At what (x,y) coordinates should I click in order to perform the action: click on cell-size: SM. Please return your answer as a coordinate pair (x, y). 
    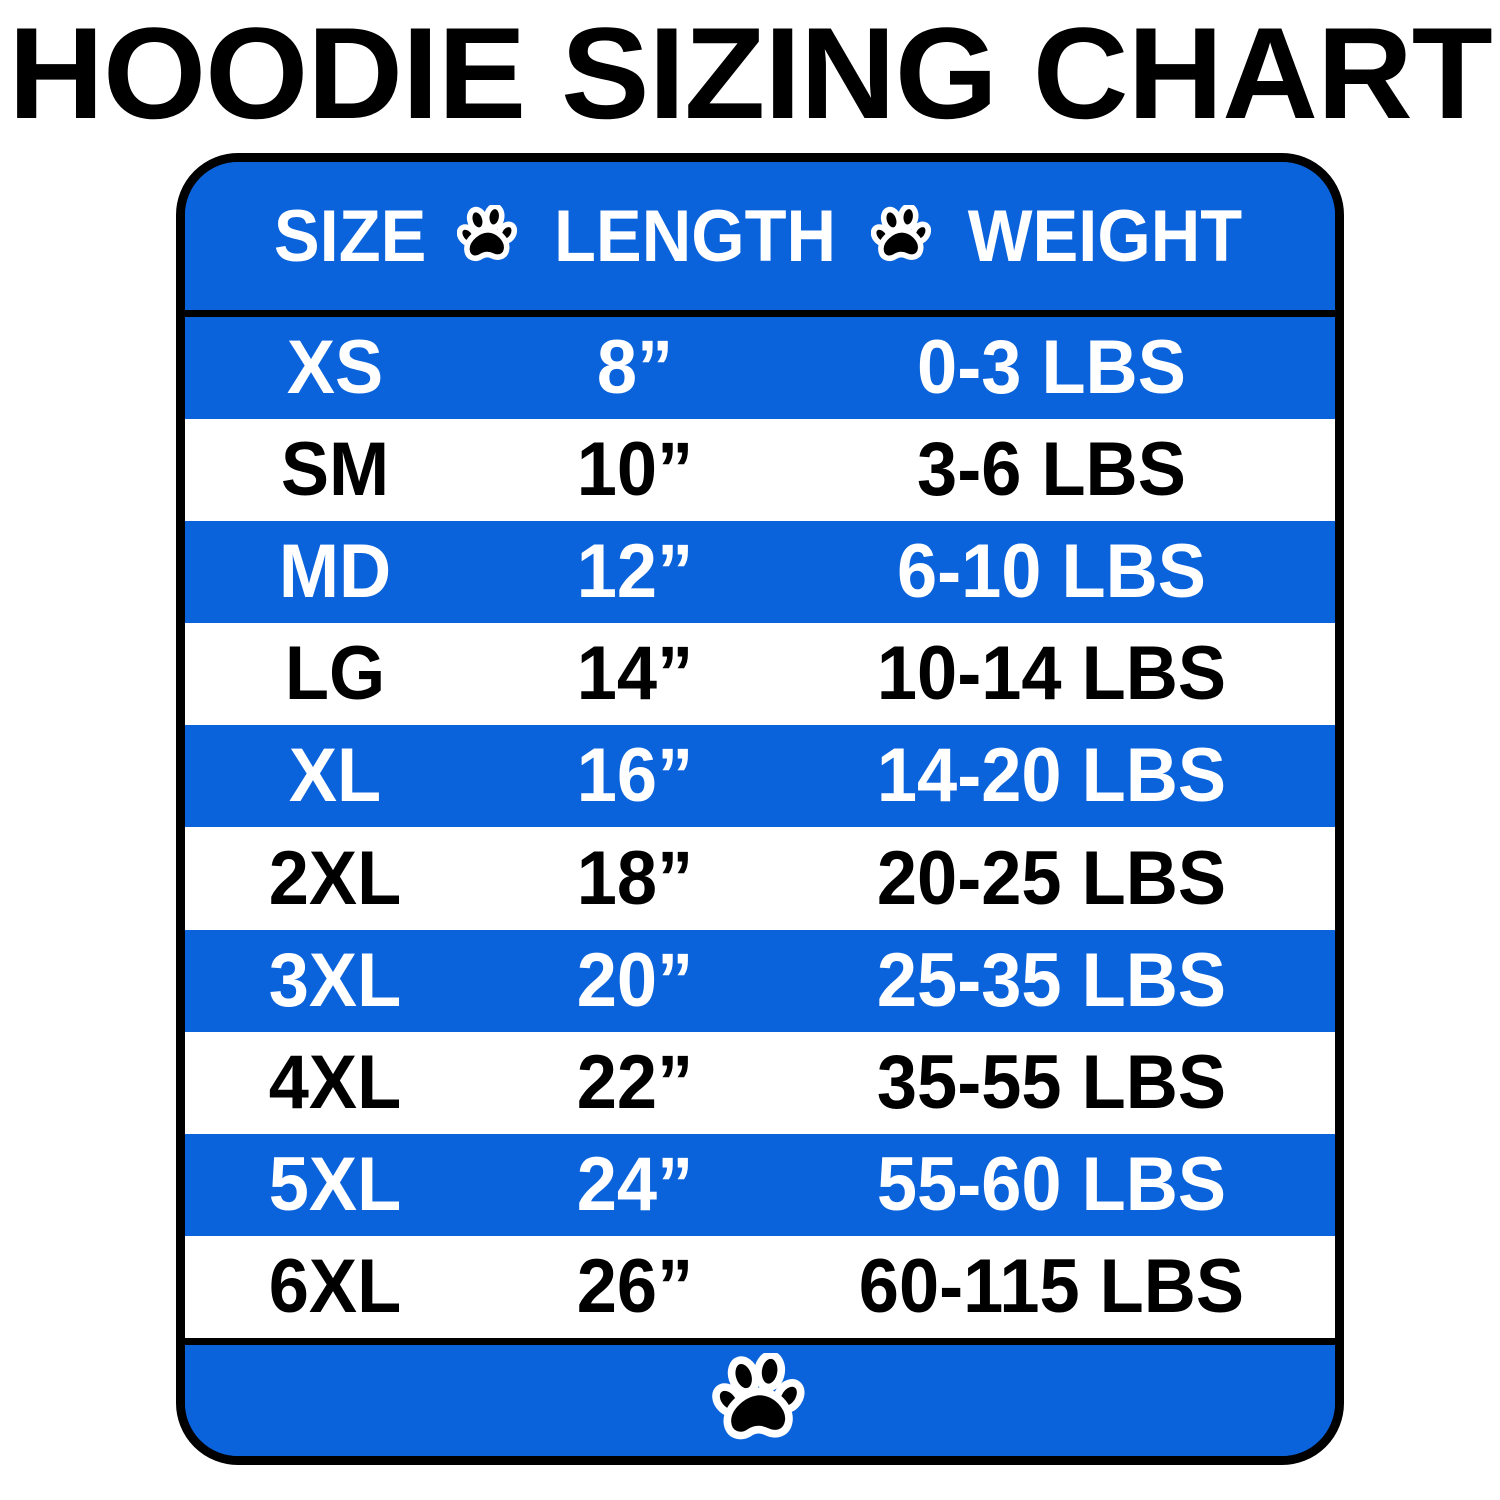
    Looking at the image, I should click on (335, 470).